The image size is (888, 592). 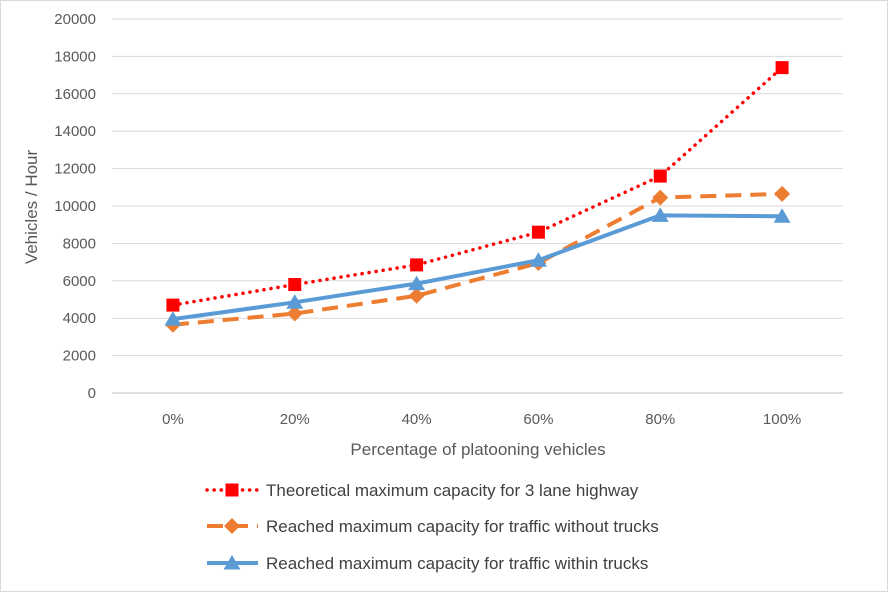 I want to click on y-tick-label: 16000, so click(x=75, y=94).